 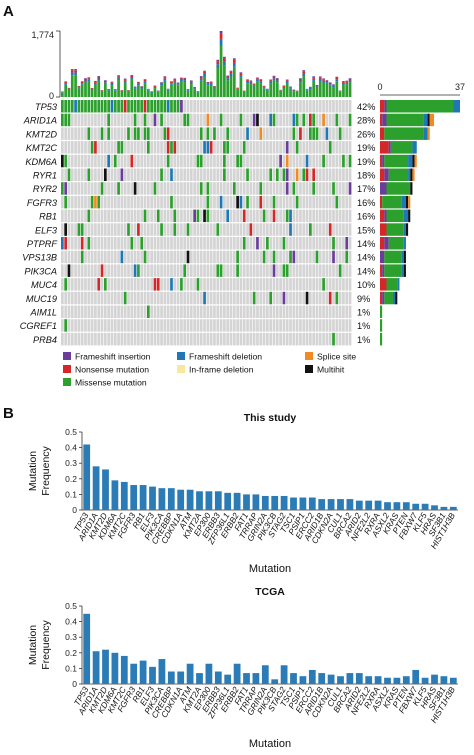 What do you see at coordinates (46, 644) in the screenshot?
I see `y-axis-label-line: Frequency` at bounding box center [46, 644].